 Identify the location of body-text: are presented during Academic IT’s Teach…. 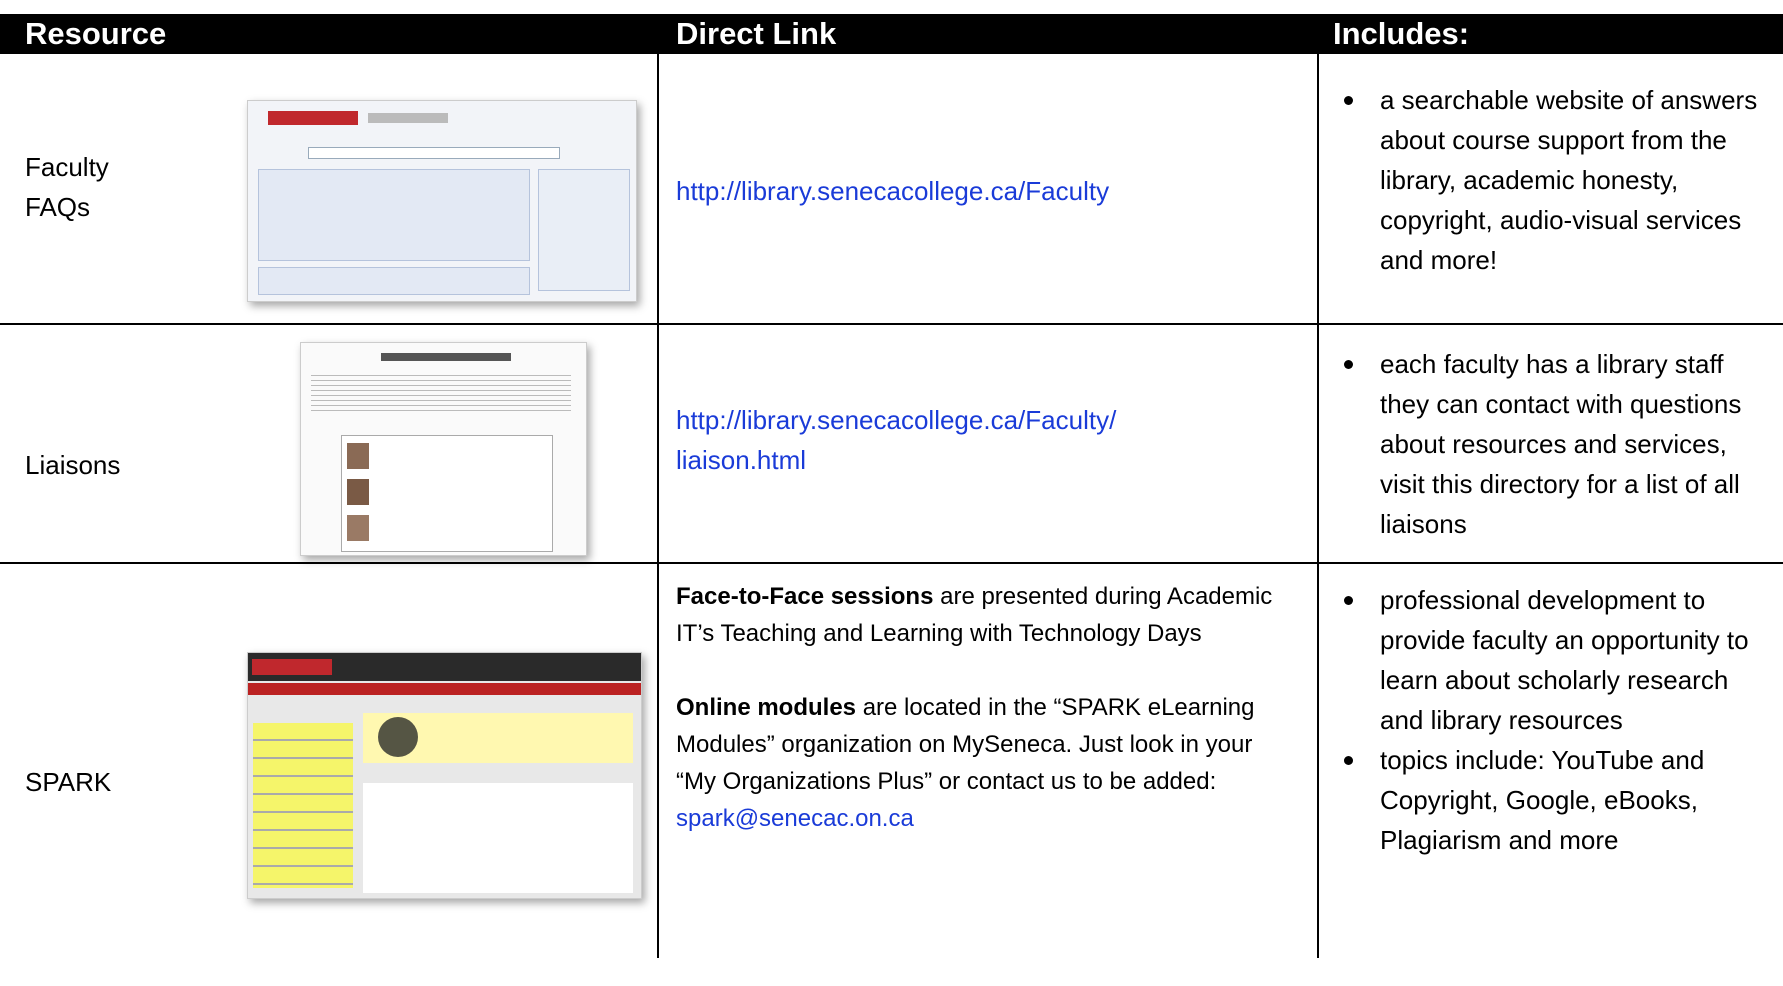
(974, 615).